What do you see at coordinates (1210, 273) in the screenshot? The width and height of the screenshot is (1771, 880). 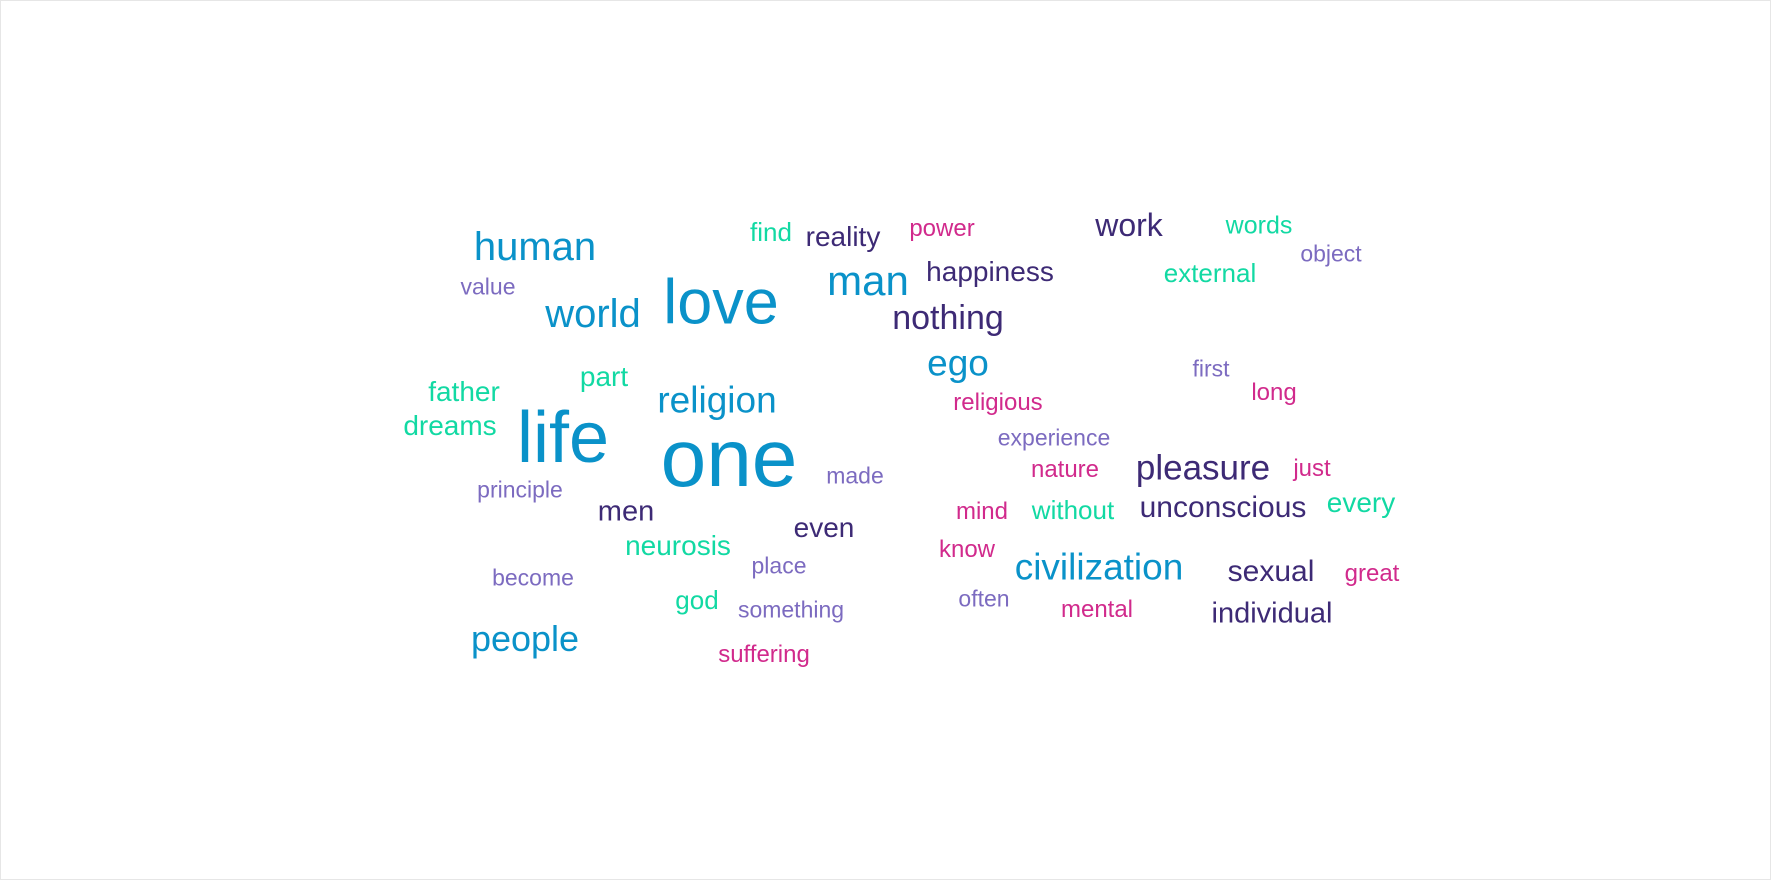 I see `word-external: external` at bounding box center [1210, 273].